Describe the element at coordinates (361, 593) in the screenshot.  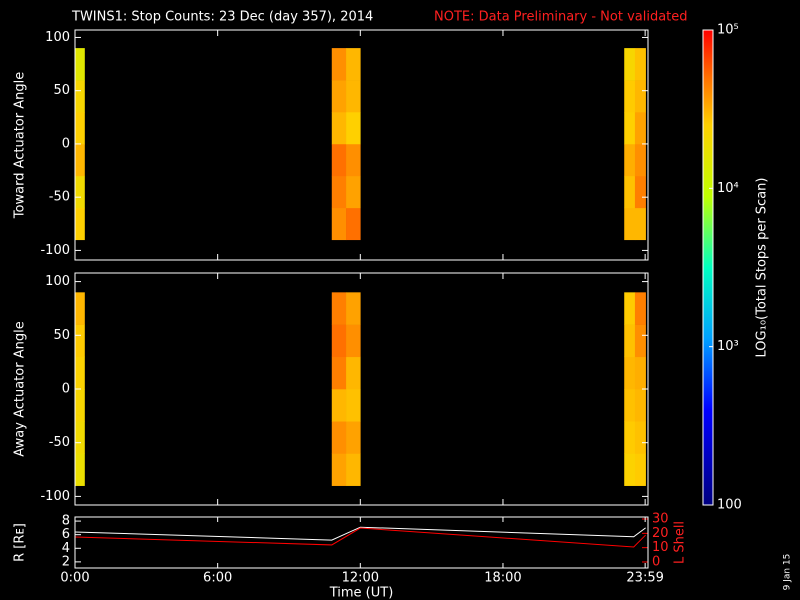
I see `x-axis-label: Time (UT)` at that location.